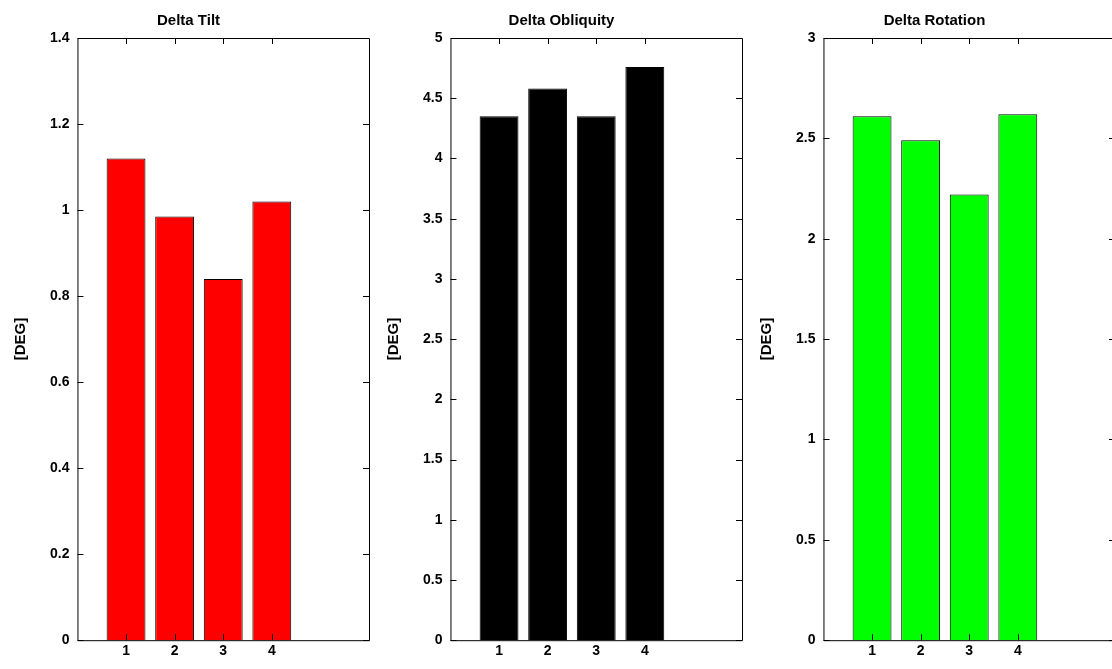  What do you see at coordinates (934, 20) in the screenshot?
I see `chart-title: Delta Rotation` at bounding box center [934, 20].